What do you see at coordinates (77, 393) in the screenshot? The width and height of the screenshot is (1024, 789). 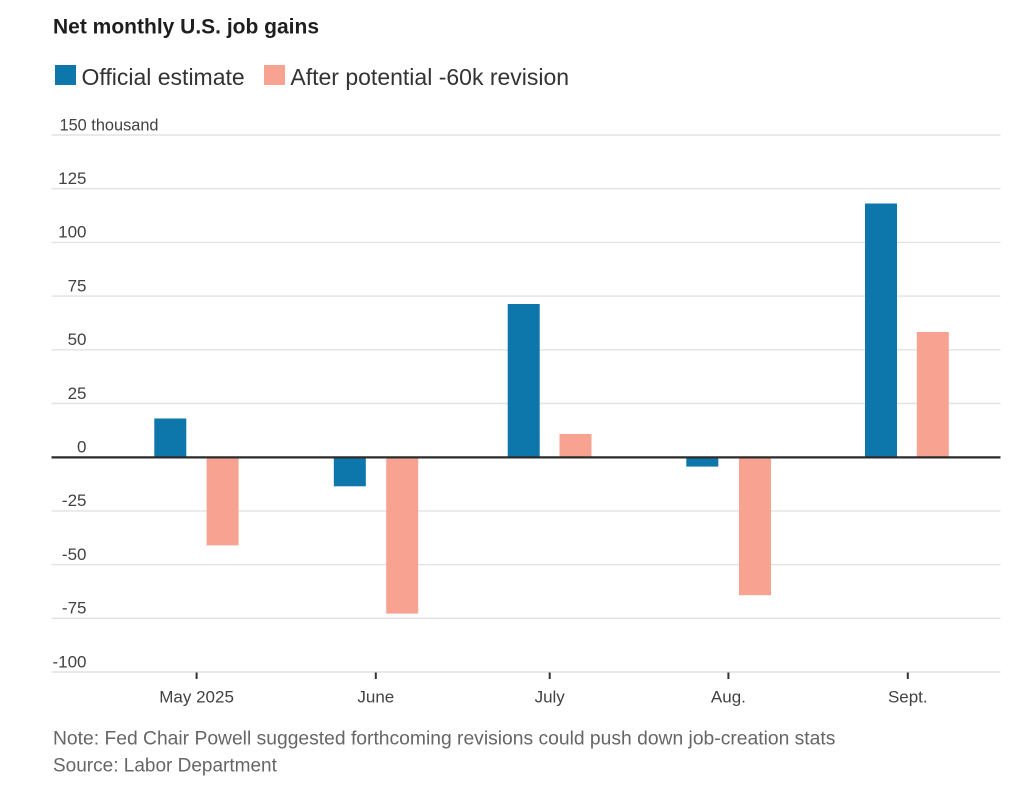 I see `svg-text: 25` at bounding box center [77, 393].